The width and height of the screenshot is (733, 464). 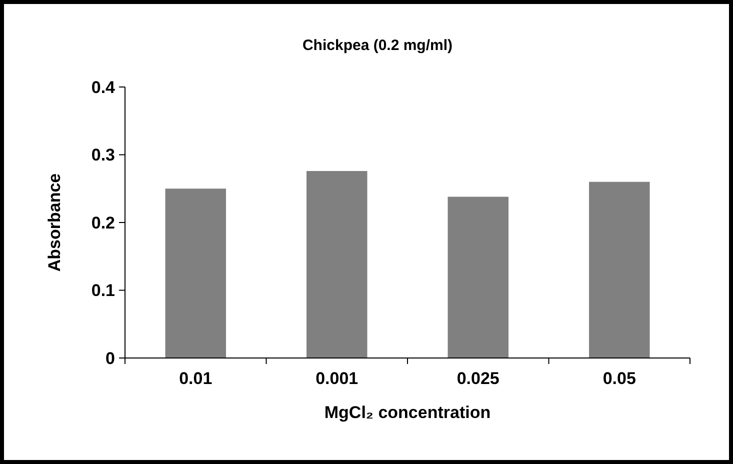 I want to click on y-tick-label: 0, so click(x=110, y=358).